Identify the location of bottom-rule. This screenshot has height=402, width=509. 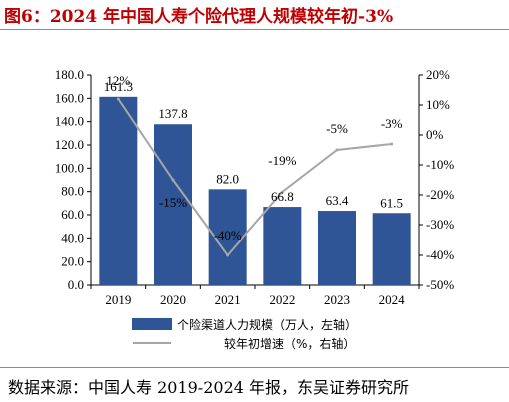
(254, 367).